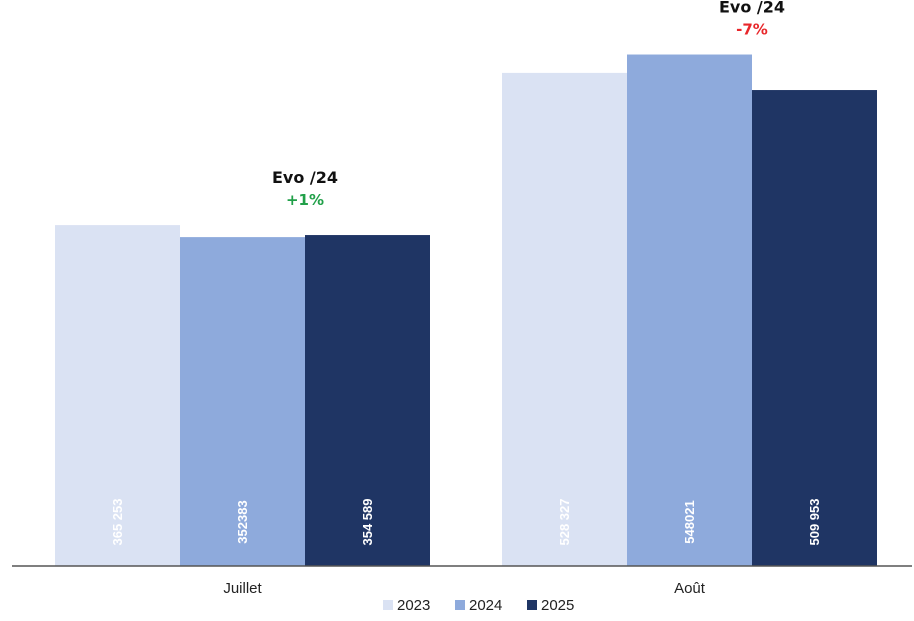 This screenshot has height=621, width=914. I want to click on category-label-juillet: Juillet, so click(242, 588).